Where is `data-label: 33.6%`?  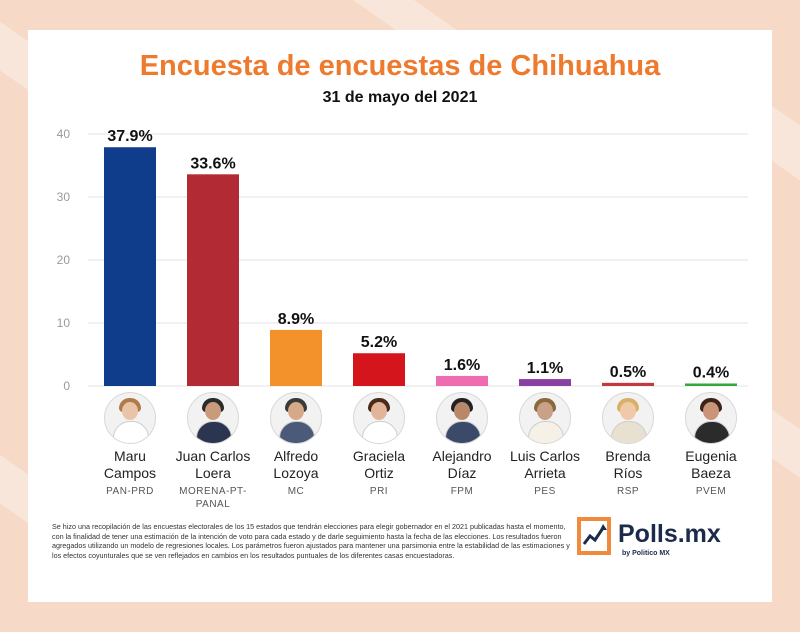 data-label: 33.6% is located at coordinates (212, 163).